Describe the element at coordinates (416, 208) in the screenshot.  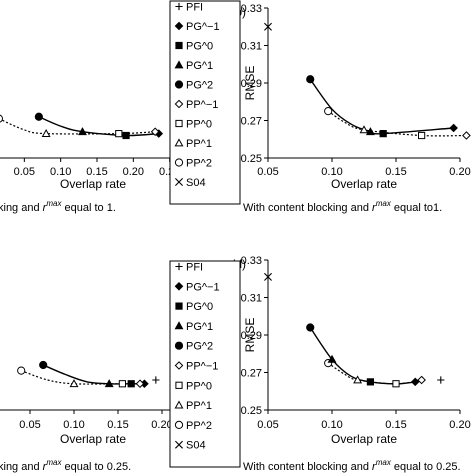
I see `caption-tail: equal to1.` at that location.